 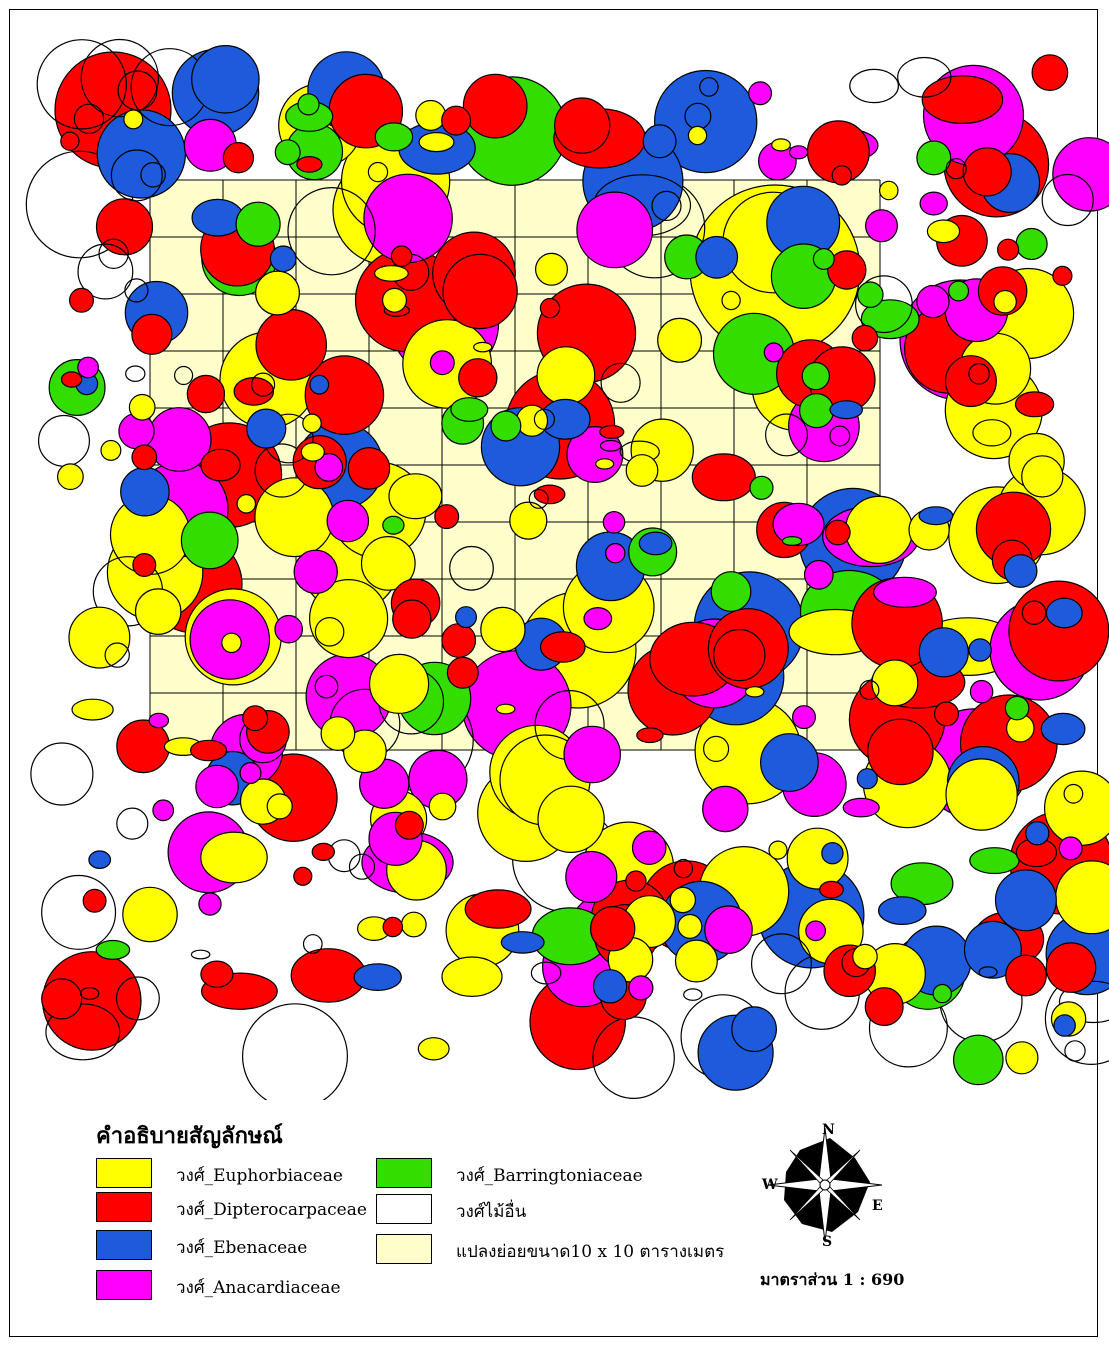 What do you see at coordinates (822, 1186) in the screenshot?
I see `compass-rose-icon: N S W E` at bounding box center [822, 1186].